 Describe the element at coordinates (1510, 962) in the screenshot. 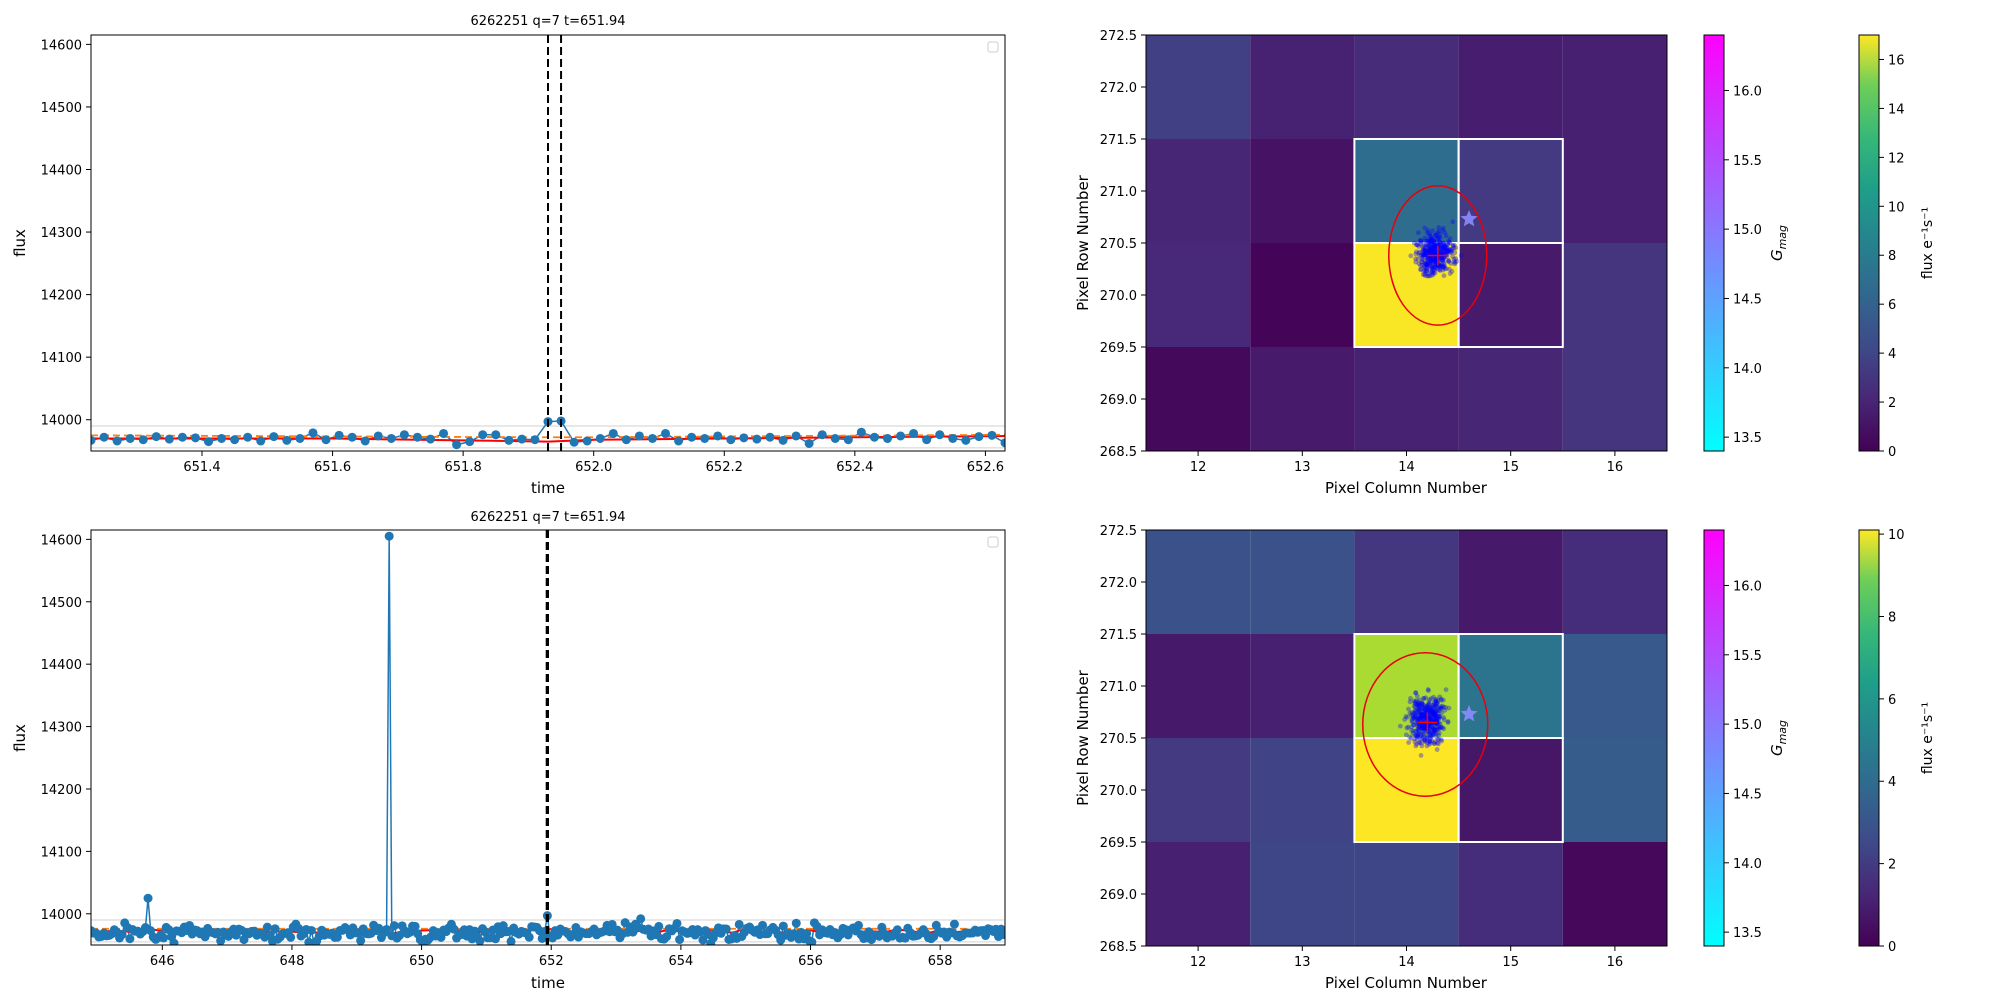

I see `x-tick-label: 15` at that location.